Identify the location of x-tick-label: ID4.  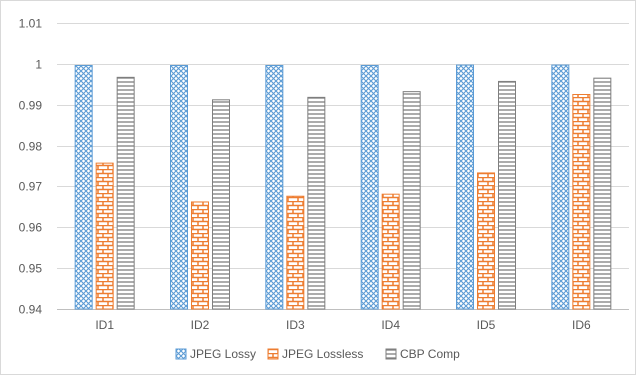
(390, 325).